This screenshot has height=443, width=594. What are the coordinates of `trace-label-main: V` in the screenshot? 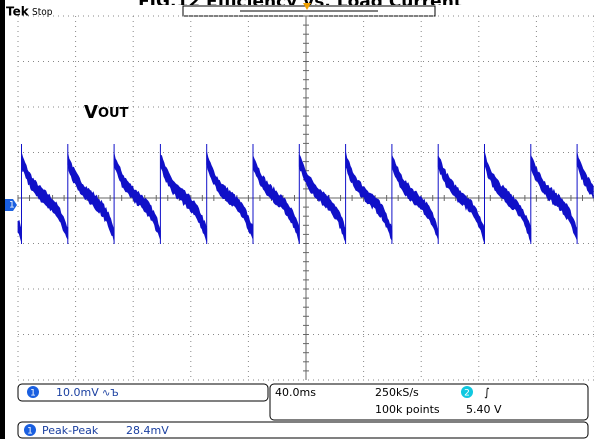 It's located at (91, 112).